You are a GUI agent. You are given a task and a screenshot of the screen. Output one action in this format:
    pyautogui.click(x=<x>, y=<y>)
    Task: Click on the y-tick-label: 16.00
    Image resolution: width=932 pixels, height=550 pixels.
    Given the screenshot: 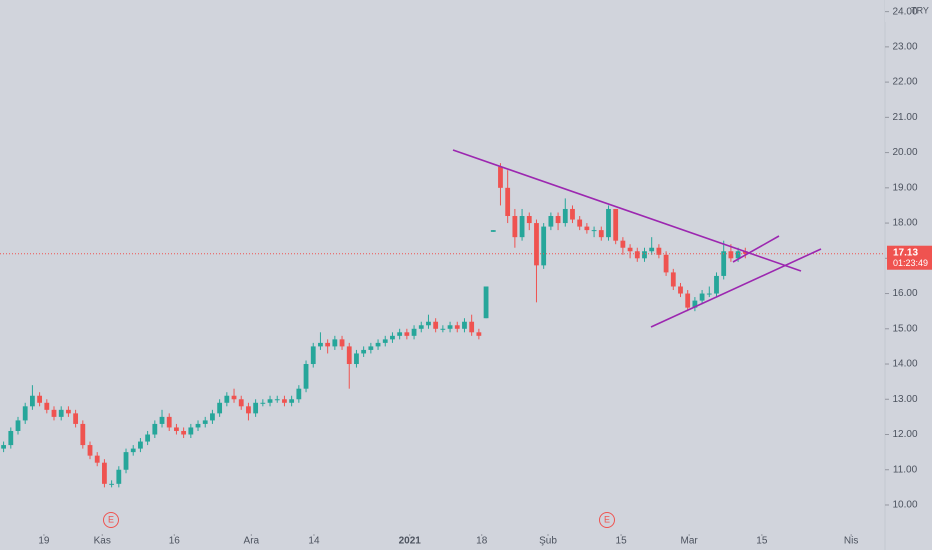 What is the action you would take?
    pyautogui.click(x=904, y=293)
    